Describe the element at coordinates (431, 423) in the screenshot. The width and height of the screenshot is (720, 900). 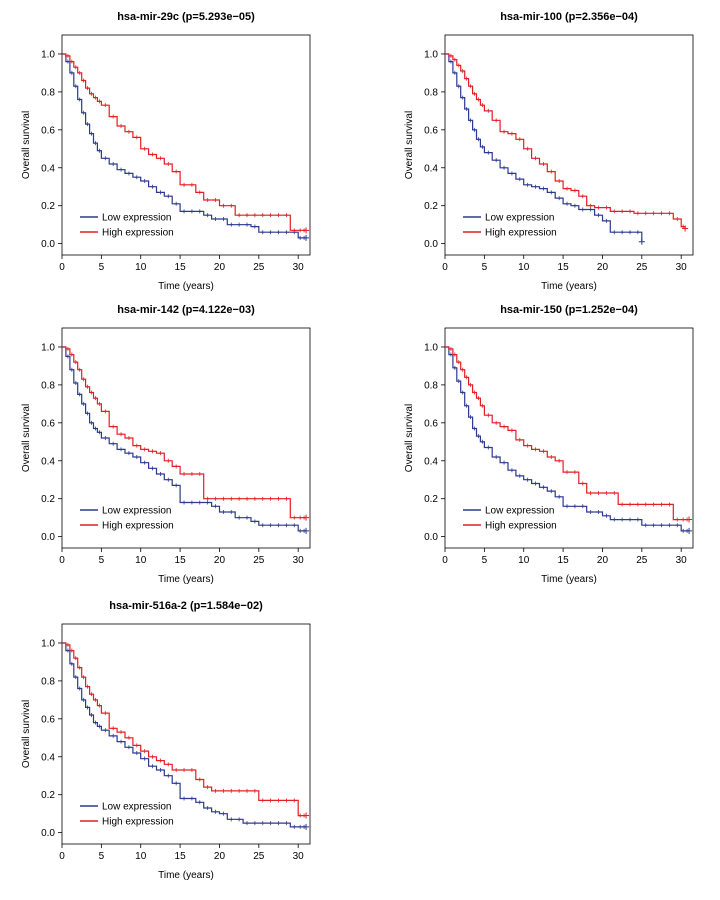
I see `y-tick-label: 0.6` at that location.